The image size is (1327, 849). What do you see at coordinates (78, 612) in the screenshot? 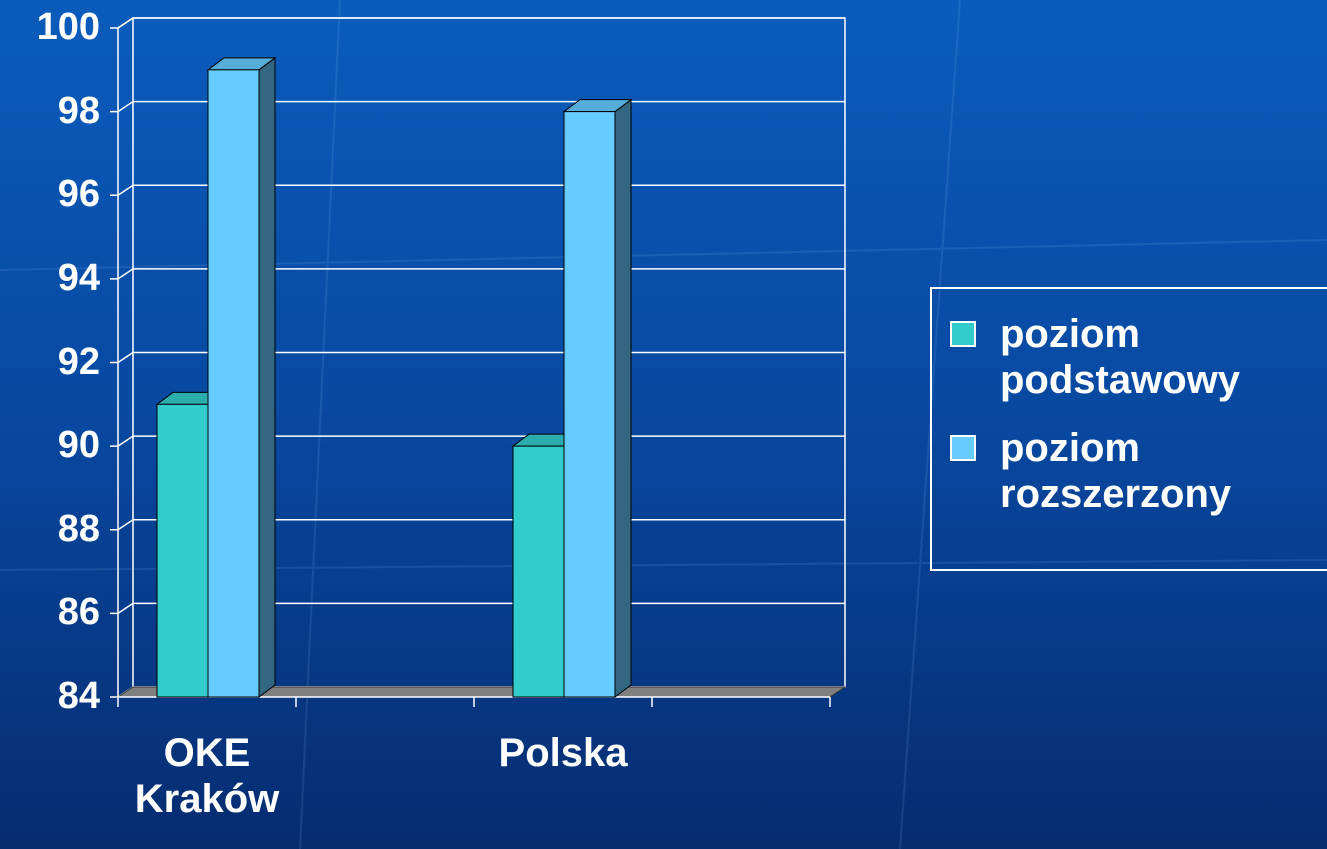
I see `y-tick-label: 86` at bounding box center [78, 612].